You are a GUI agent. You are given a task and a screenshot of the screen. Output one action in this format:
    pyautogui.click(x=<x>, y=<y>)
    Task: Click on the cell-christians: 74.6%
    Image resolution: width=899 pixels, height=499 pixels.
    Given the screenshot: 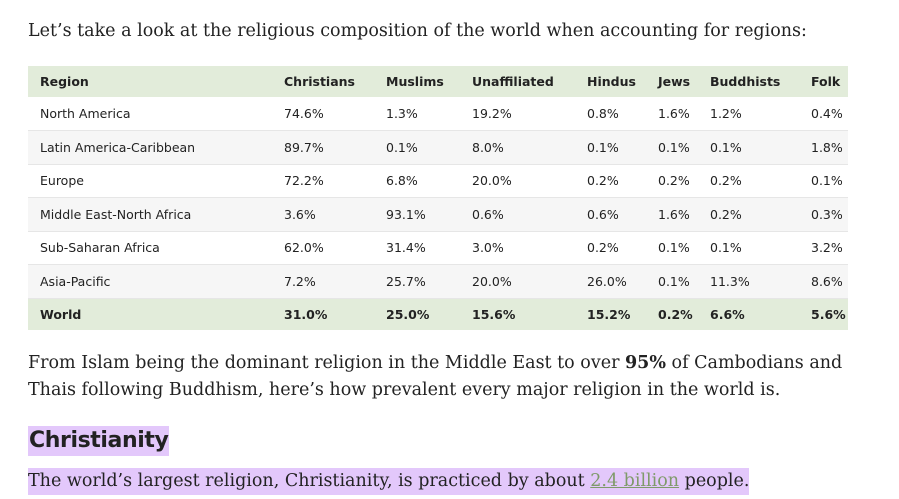 What is the action you would take?
    pyautogui.click(x=304, y=113)
    